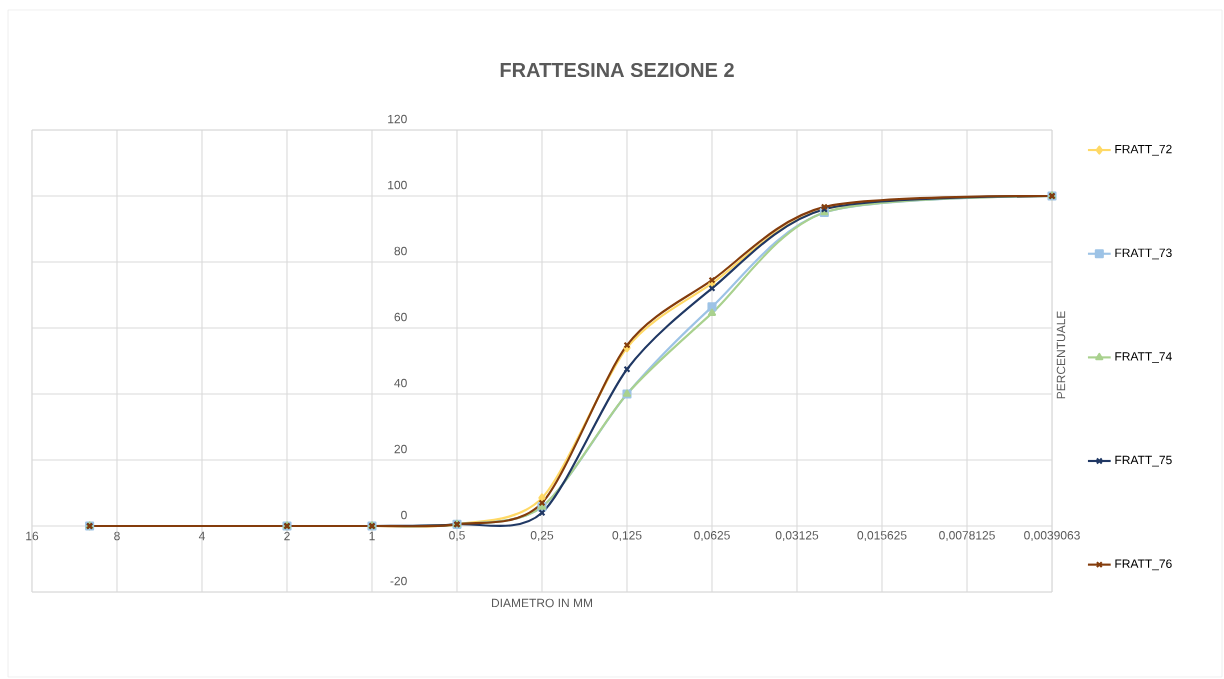 This screenshot has width=1224, height=679. What do you see at coordinates (404, 515) in the screenshot?
I see `y-tick-label: 0` at bounding box center [404, 515].